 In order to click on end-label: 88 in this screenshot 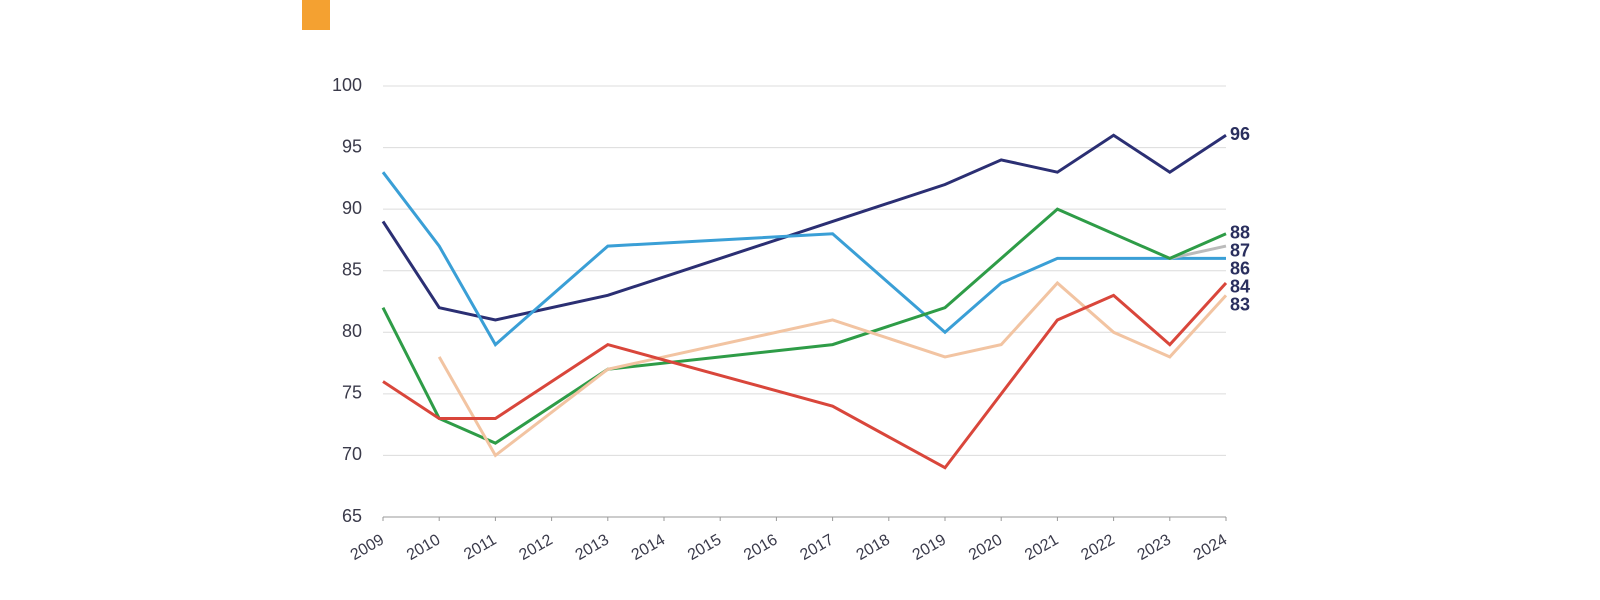, I will do `click(1240, 233)`.